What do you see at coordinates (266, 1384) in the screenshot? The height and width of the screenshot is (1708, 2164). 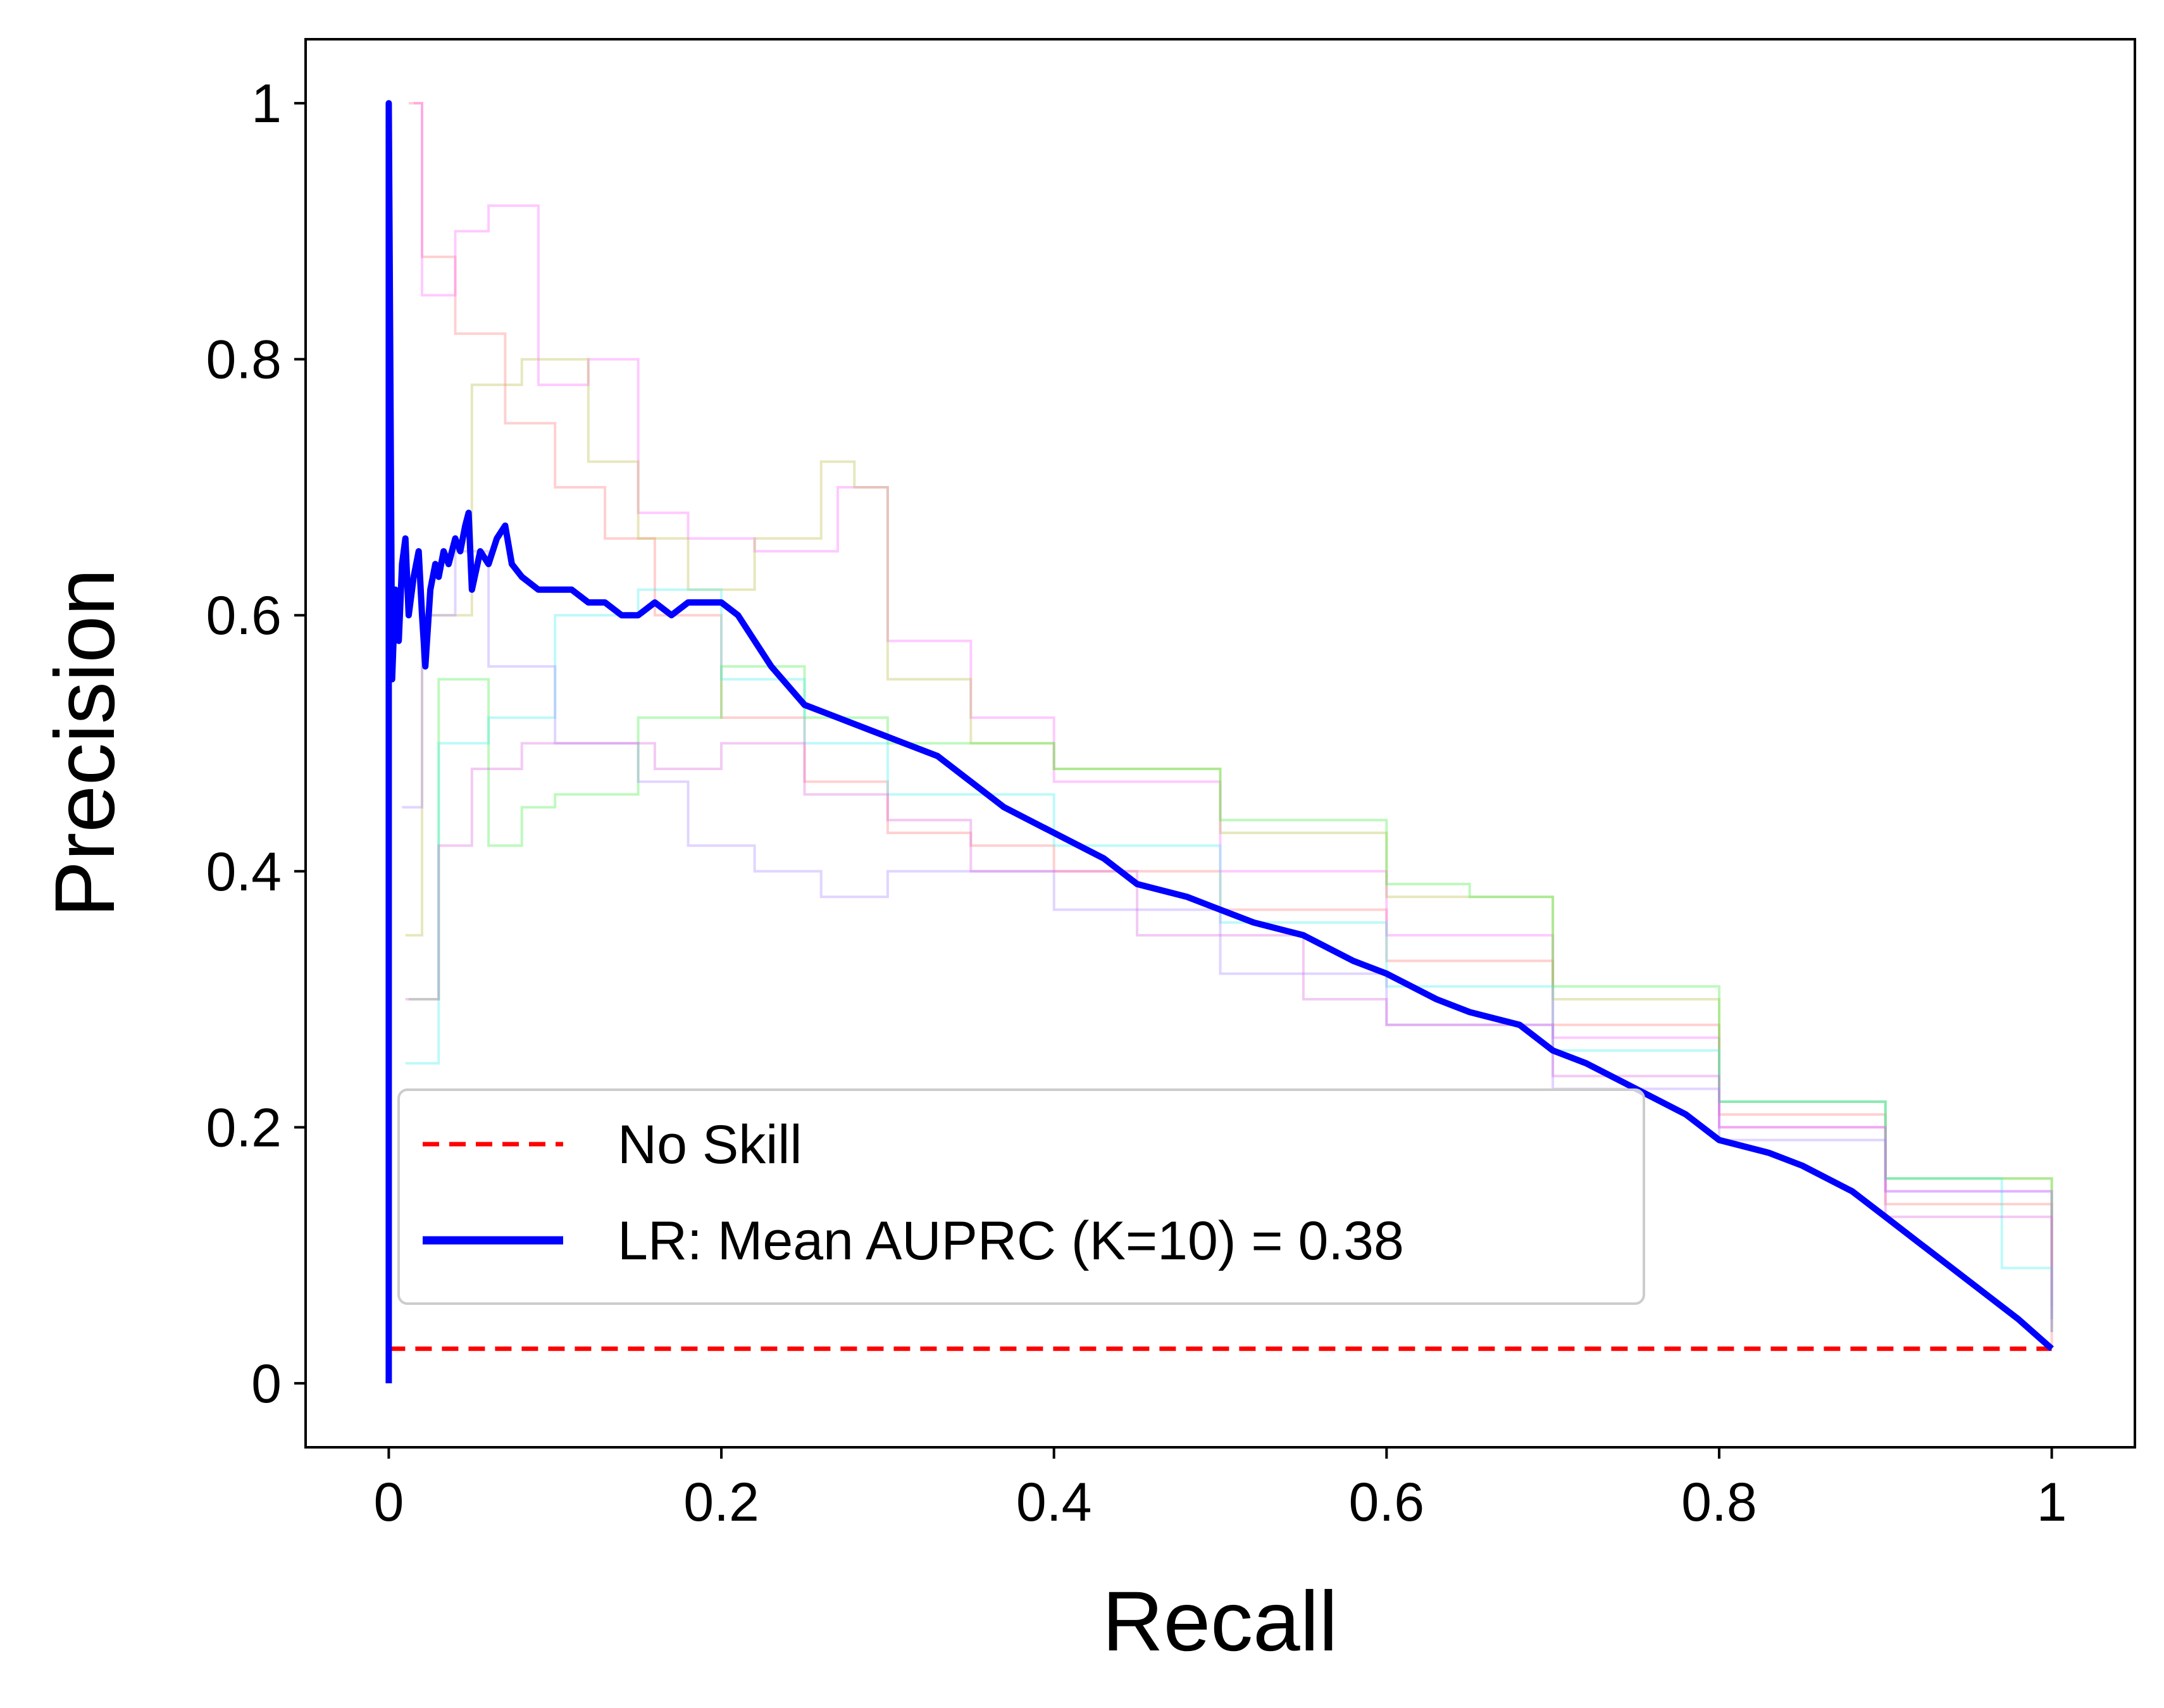 I see `y-tick-label: 0` at bounding box center [266, 1384].